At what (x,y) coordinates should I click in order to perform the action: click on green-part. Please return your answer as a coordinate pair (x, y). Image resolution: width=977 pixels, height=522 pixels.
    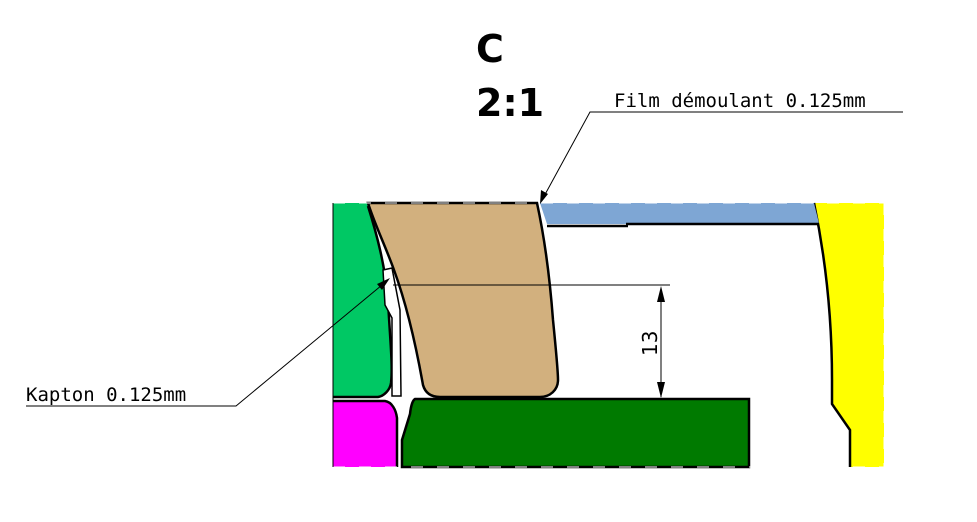
    Looking at the image, I should click on (362, 300).